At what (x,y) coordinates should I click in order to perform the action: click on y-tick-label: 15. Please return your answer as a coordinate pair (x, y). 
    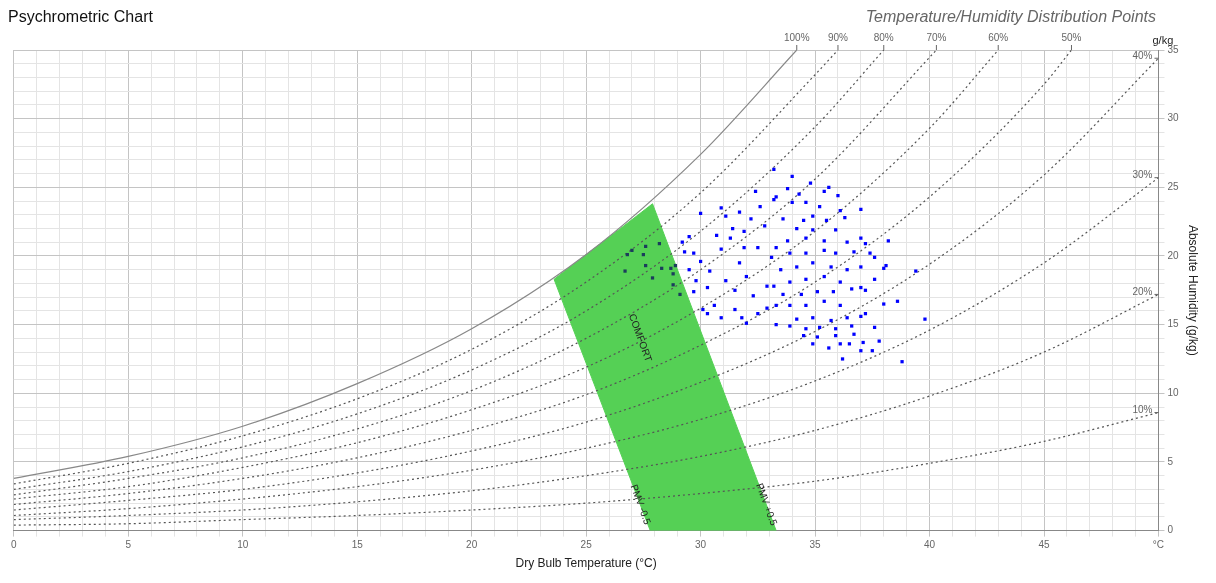
    Looking at the image, I should click on (1173, 324).